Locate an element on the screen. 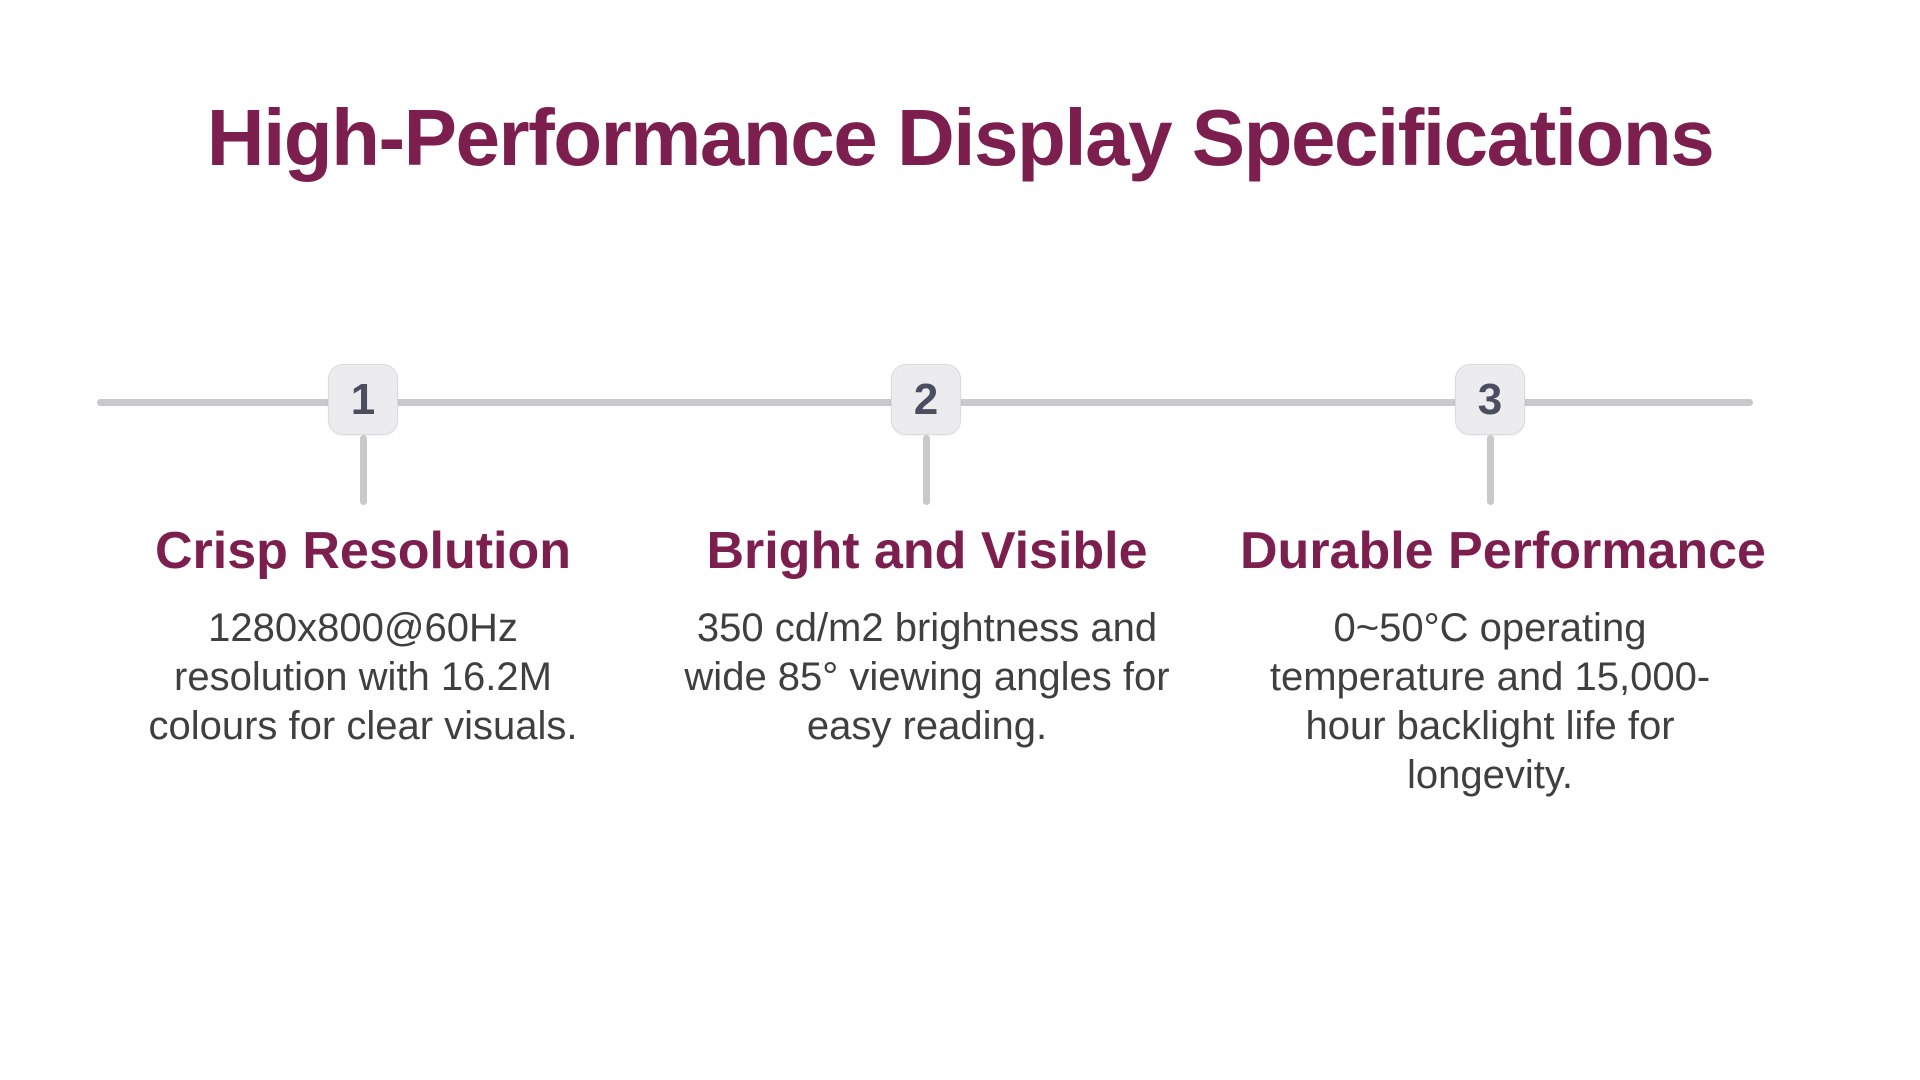  page-title: High-Performance Display Specifications is located at coordinates (960, 137).